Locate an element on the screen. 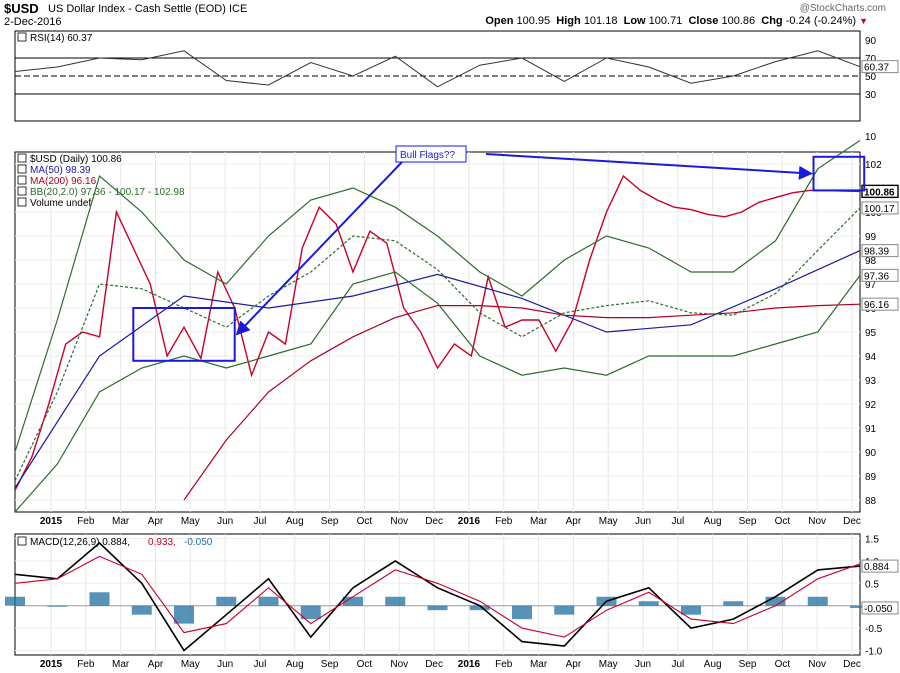  rsi-line is located at coordinates (437, 69).